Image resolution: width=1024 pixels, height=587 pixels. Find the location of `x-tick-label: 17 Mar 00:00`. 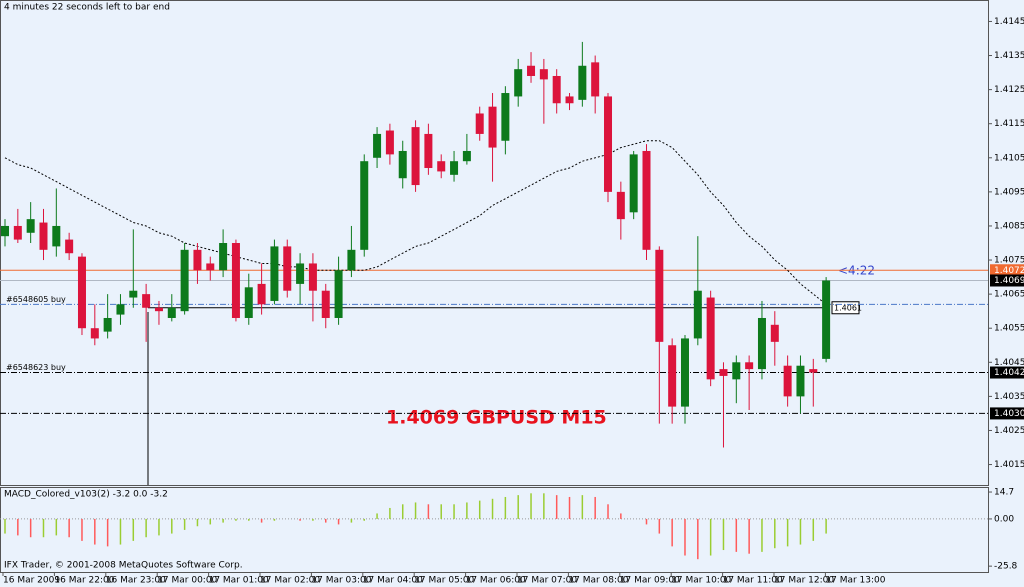

x-tick-label: 17 Mar 00:00 is located at coordinates (187, 581).